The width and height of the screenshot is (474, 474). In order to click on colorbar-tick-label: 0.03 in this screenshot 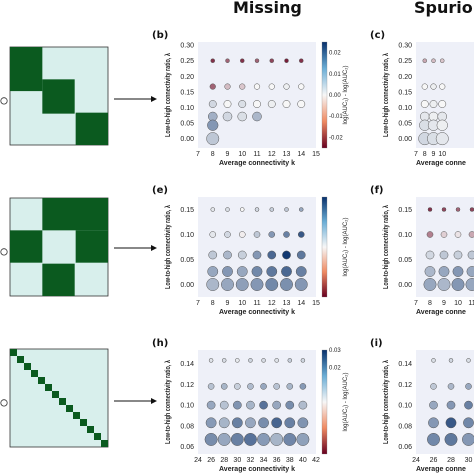, I will do `click(335, 351)`.